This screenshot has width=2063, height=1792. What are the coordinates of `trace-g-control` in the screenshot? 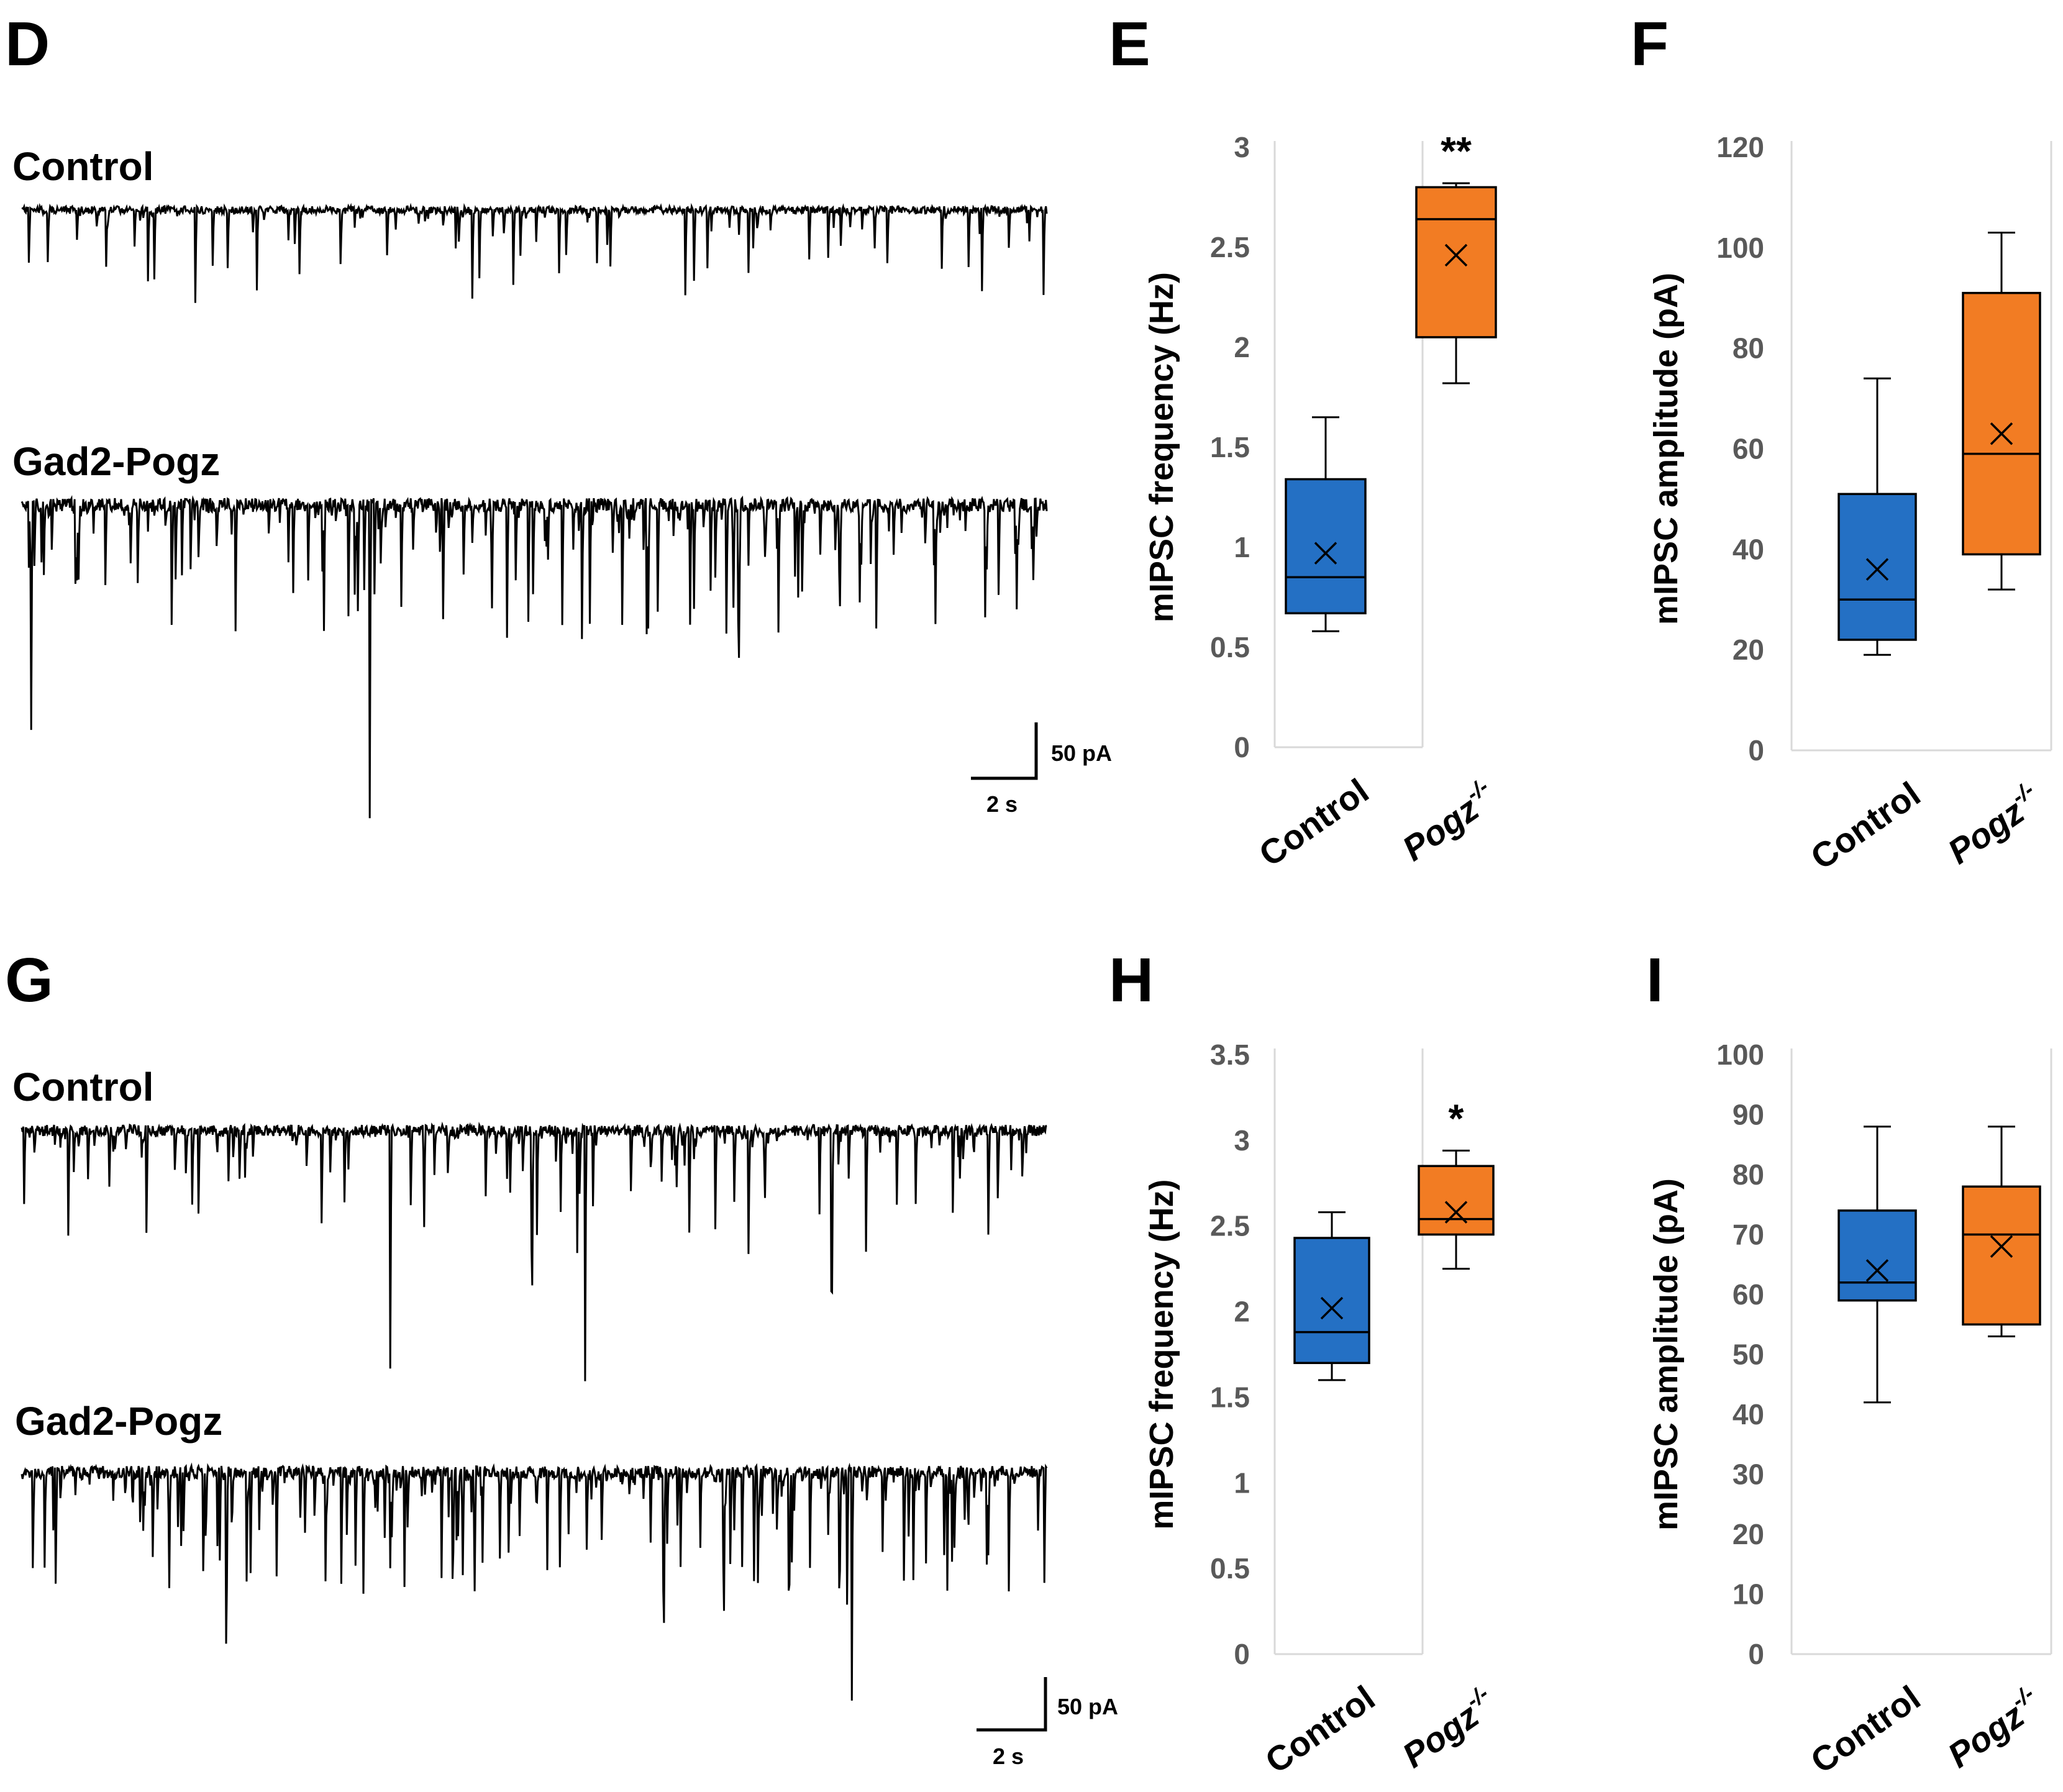 It's located at (533, 1251).